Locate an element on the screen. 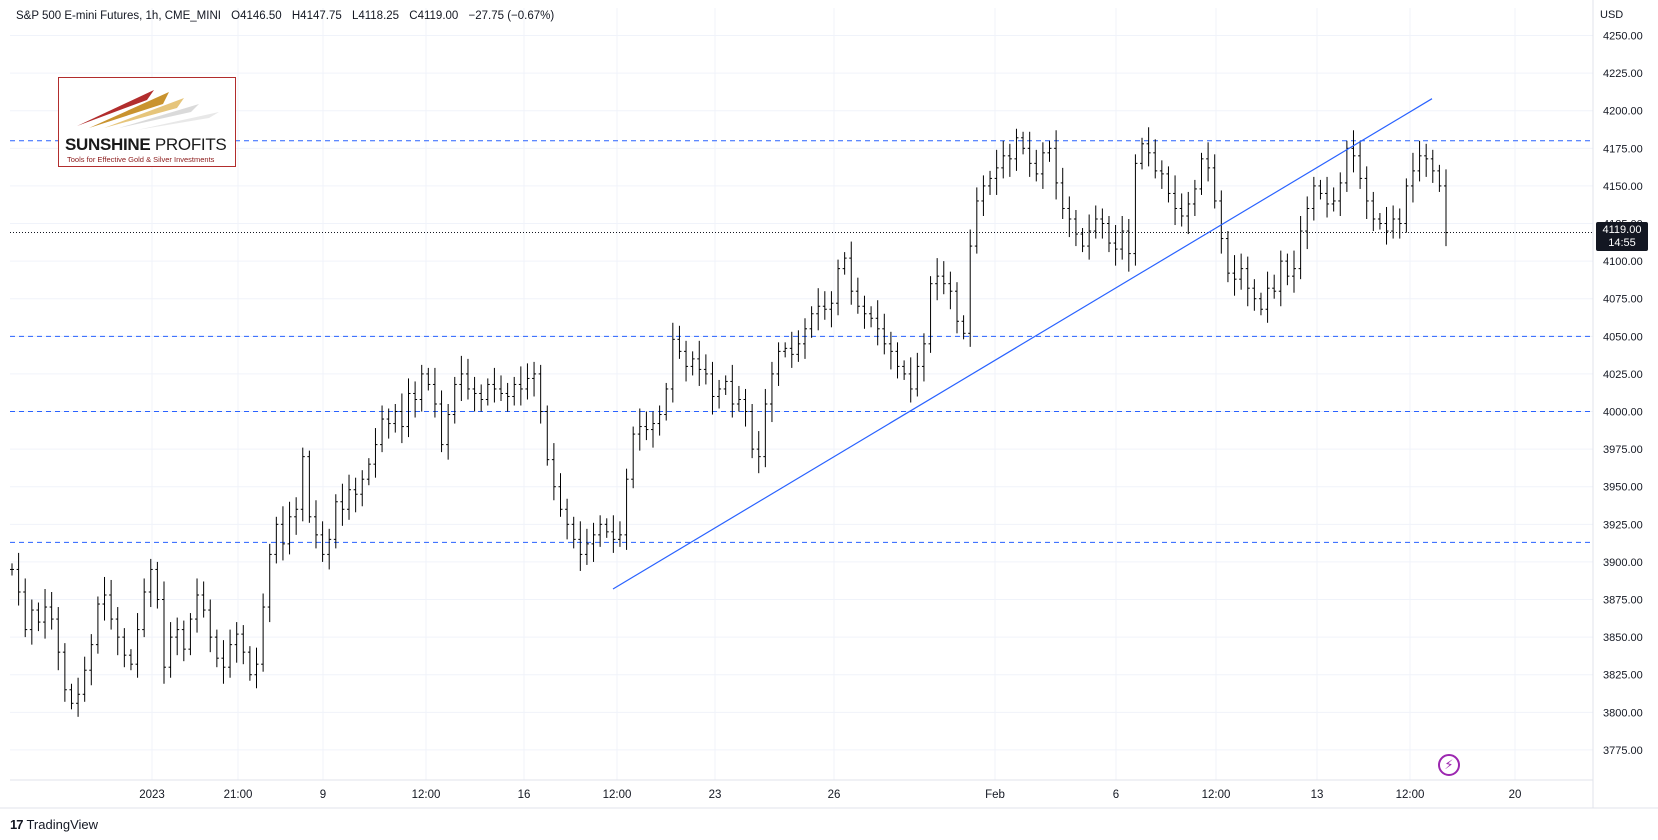 Image resolution: width=1658 pixels, height=840 pixels. x-tick-label: 2023 is located at coordinates (152, 795).